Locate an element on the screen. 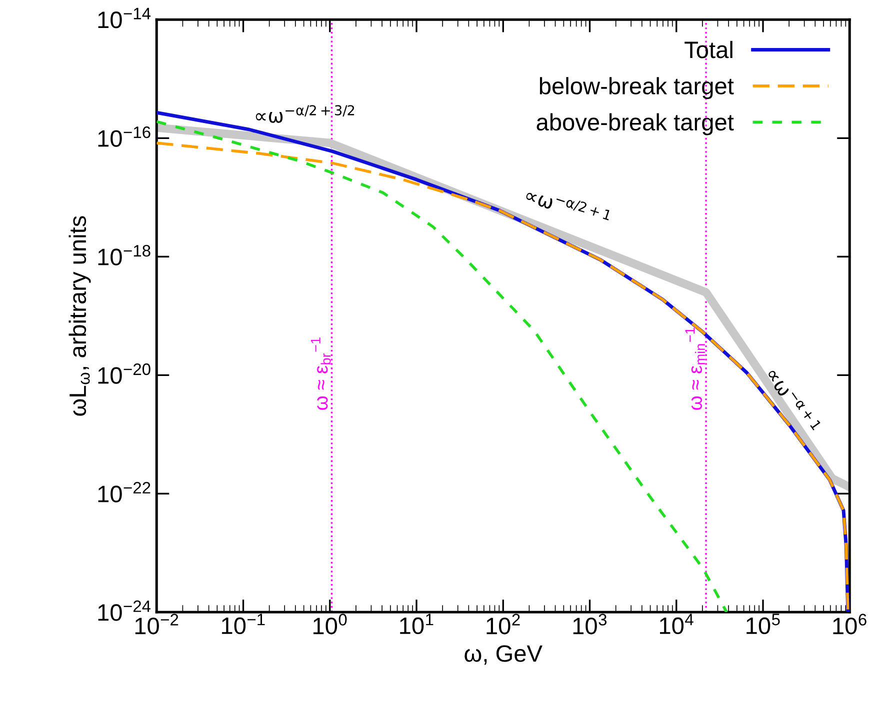 The image size is (875, 702). y-tick-label: 10$^{−20}$ is located at coordinates (124, 373).